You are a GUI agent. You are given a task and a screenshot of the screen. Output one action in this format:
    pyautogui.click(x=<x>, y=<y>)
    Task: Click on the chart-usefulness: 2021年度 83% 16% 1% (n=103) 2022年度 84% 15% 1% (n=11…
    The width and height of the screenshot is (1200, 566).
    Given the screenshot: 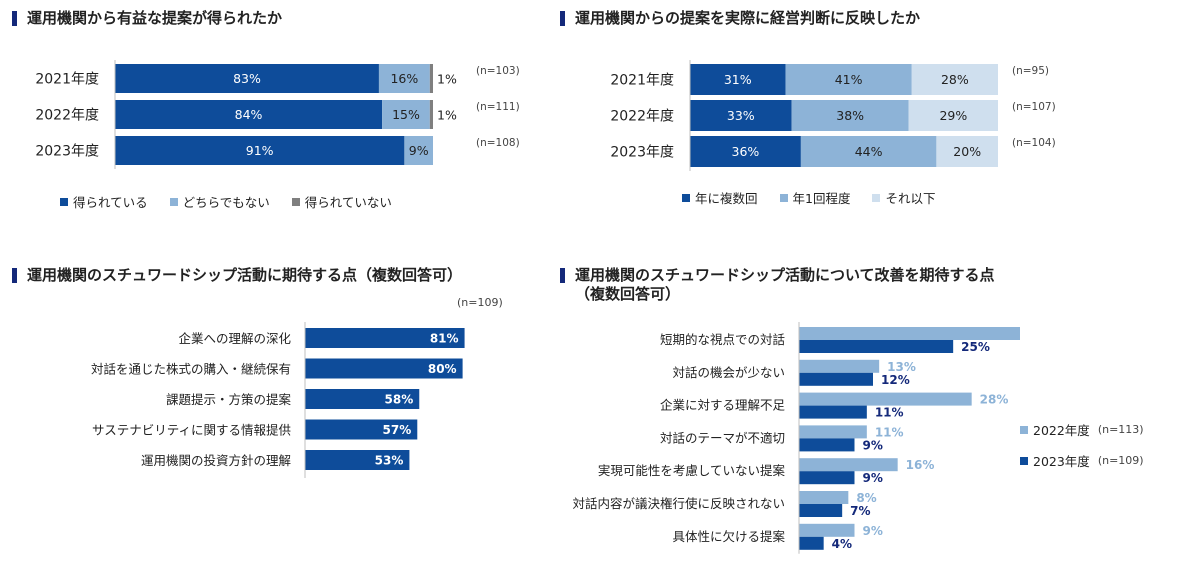 What is the action you would take?
    pyautogui.click(x=277, y=114)
    